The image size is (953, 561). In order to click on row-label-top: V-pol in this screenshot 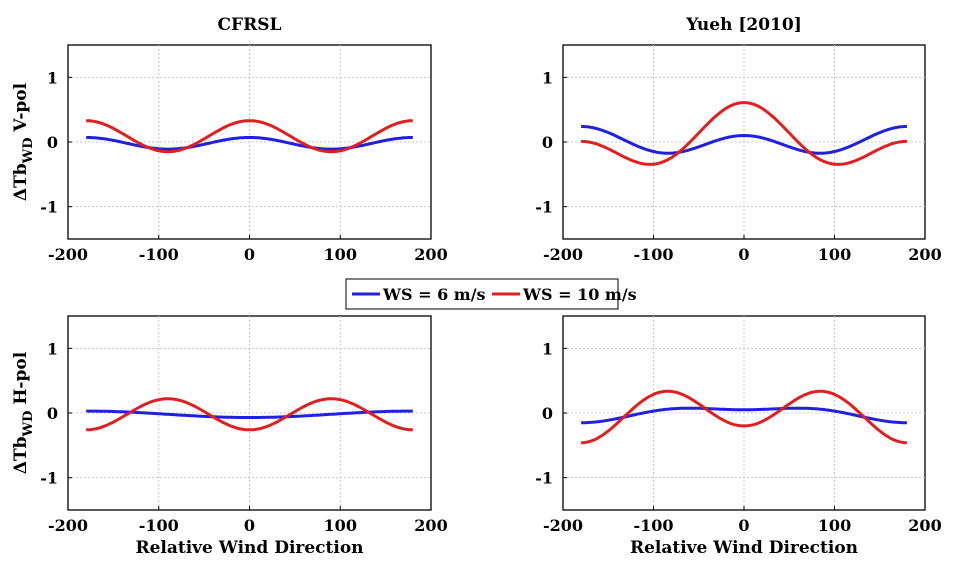, I will do `click(21, 109)`.